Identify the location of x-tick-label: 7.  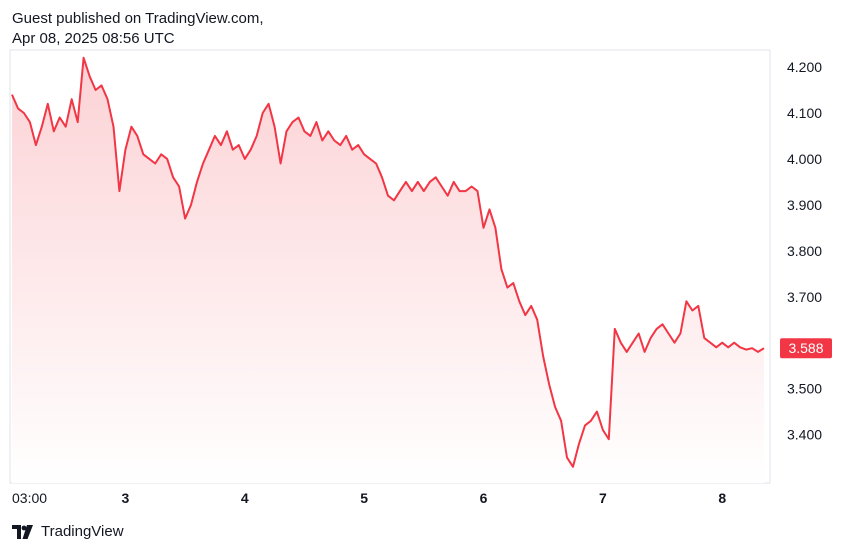
(603, 498).